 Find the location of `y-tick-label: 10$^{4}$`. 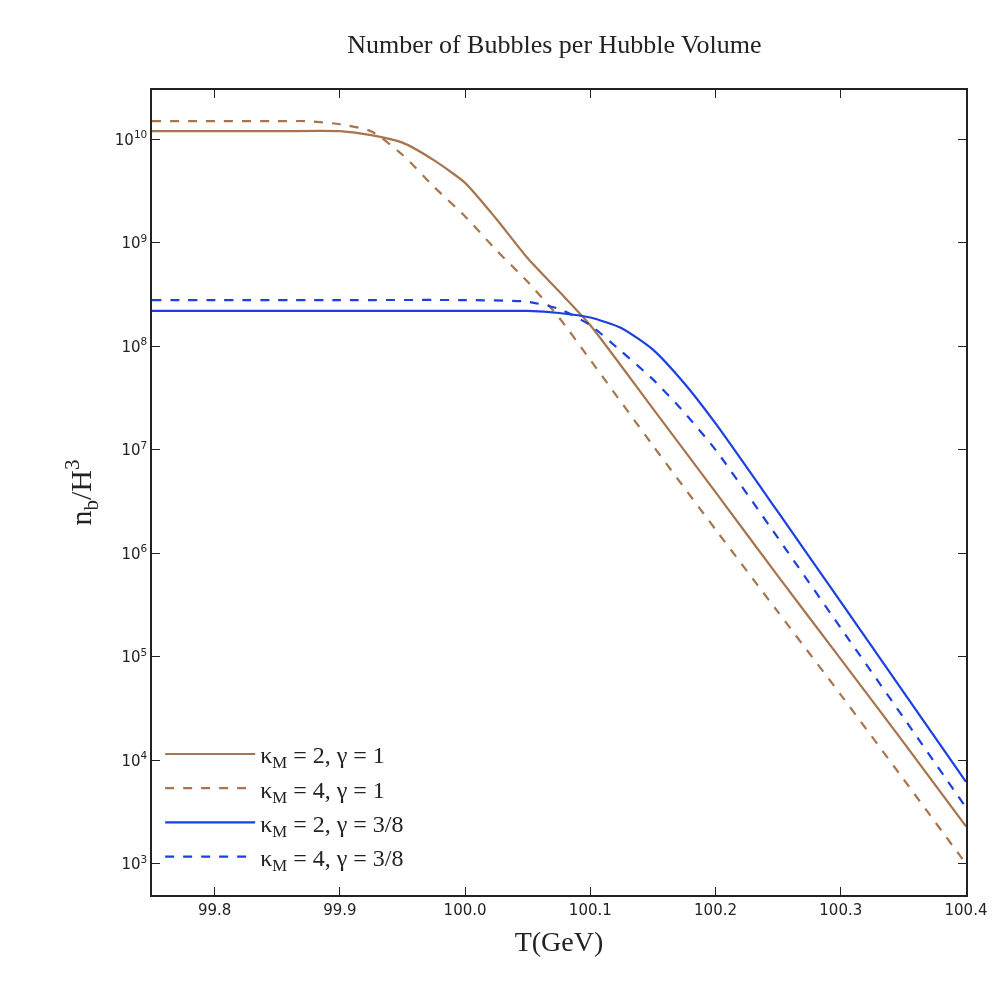

y-tick-label: 10$^{4}$ is located at coordinates (134, 759).